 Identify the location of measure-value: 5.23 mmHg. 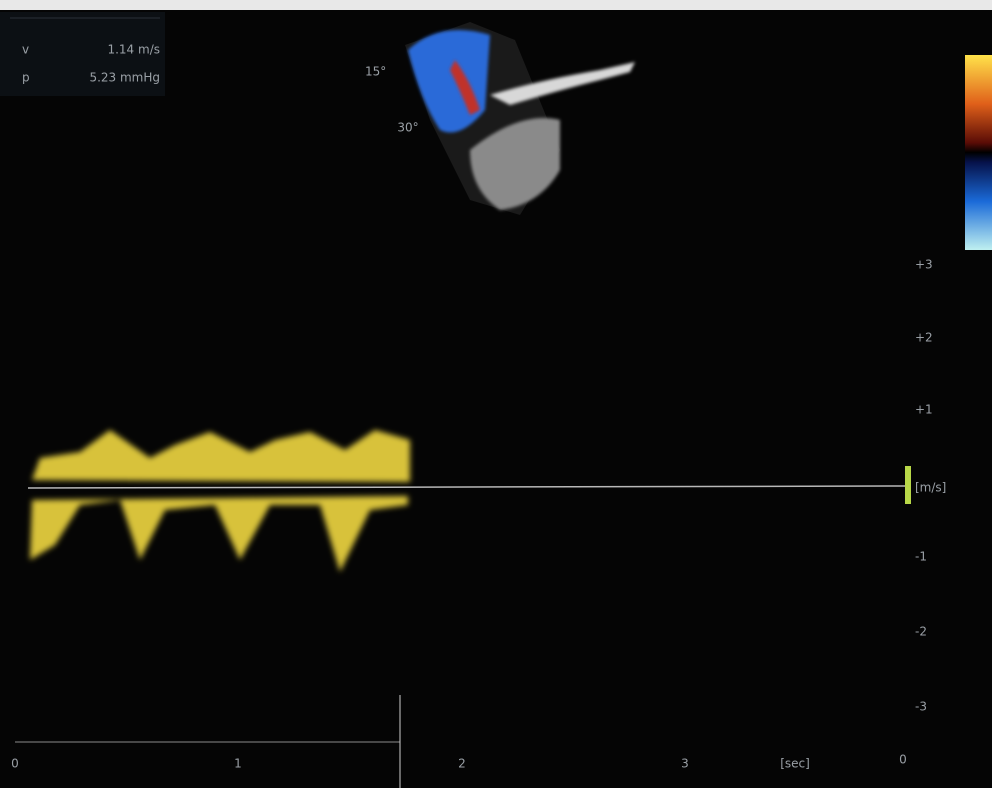
(124, 78).